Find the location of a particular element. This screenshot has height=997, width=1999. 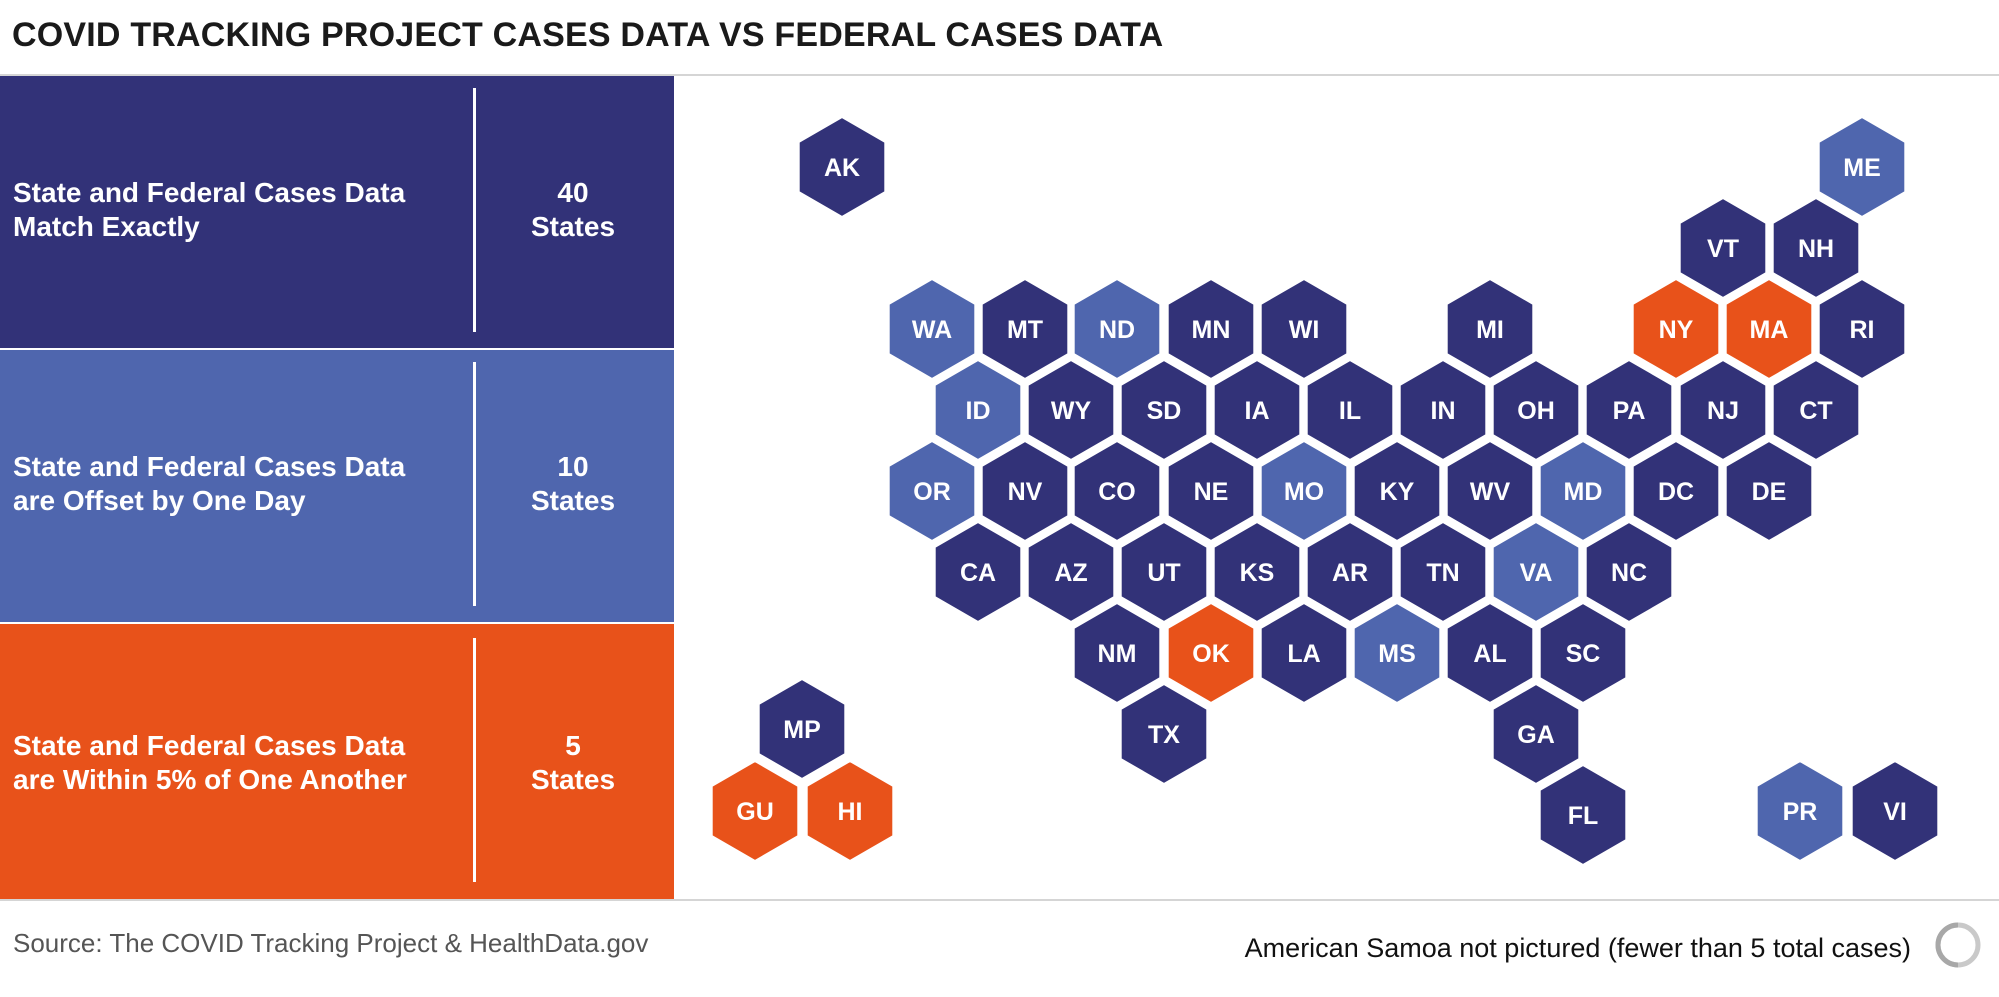

hex-tile-sc: SC is located at coordinates (1583, 653).